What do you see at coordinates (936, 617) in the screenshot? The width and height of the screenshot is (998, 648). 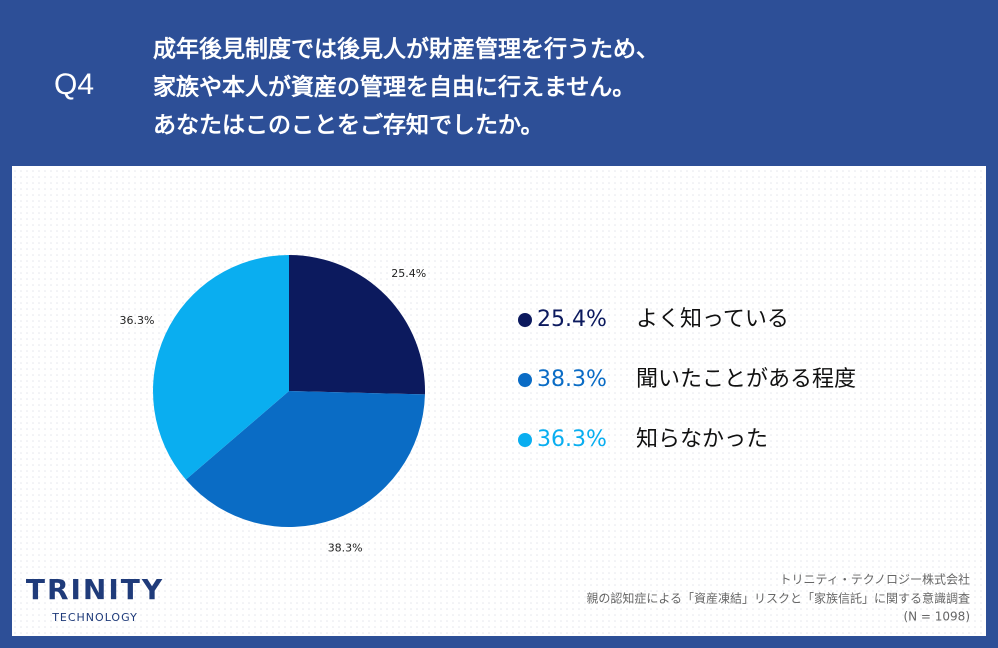 I see `source-line: (N = 1098)` at bounding box center [936, 617].